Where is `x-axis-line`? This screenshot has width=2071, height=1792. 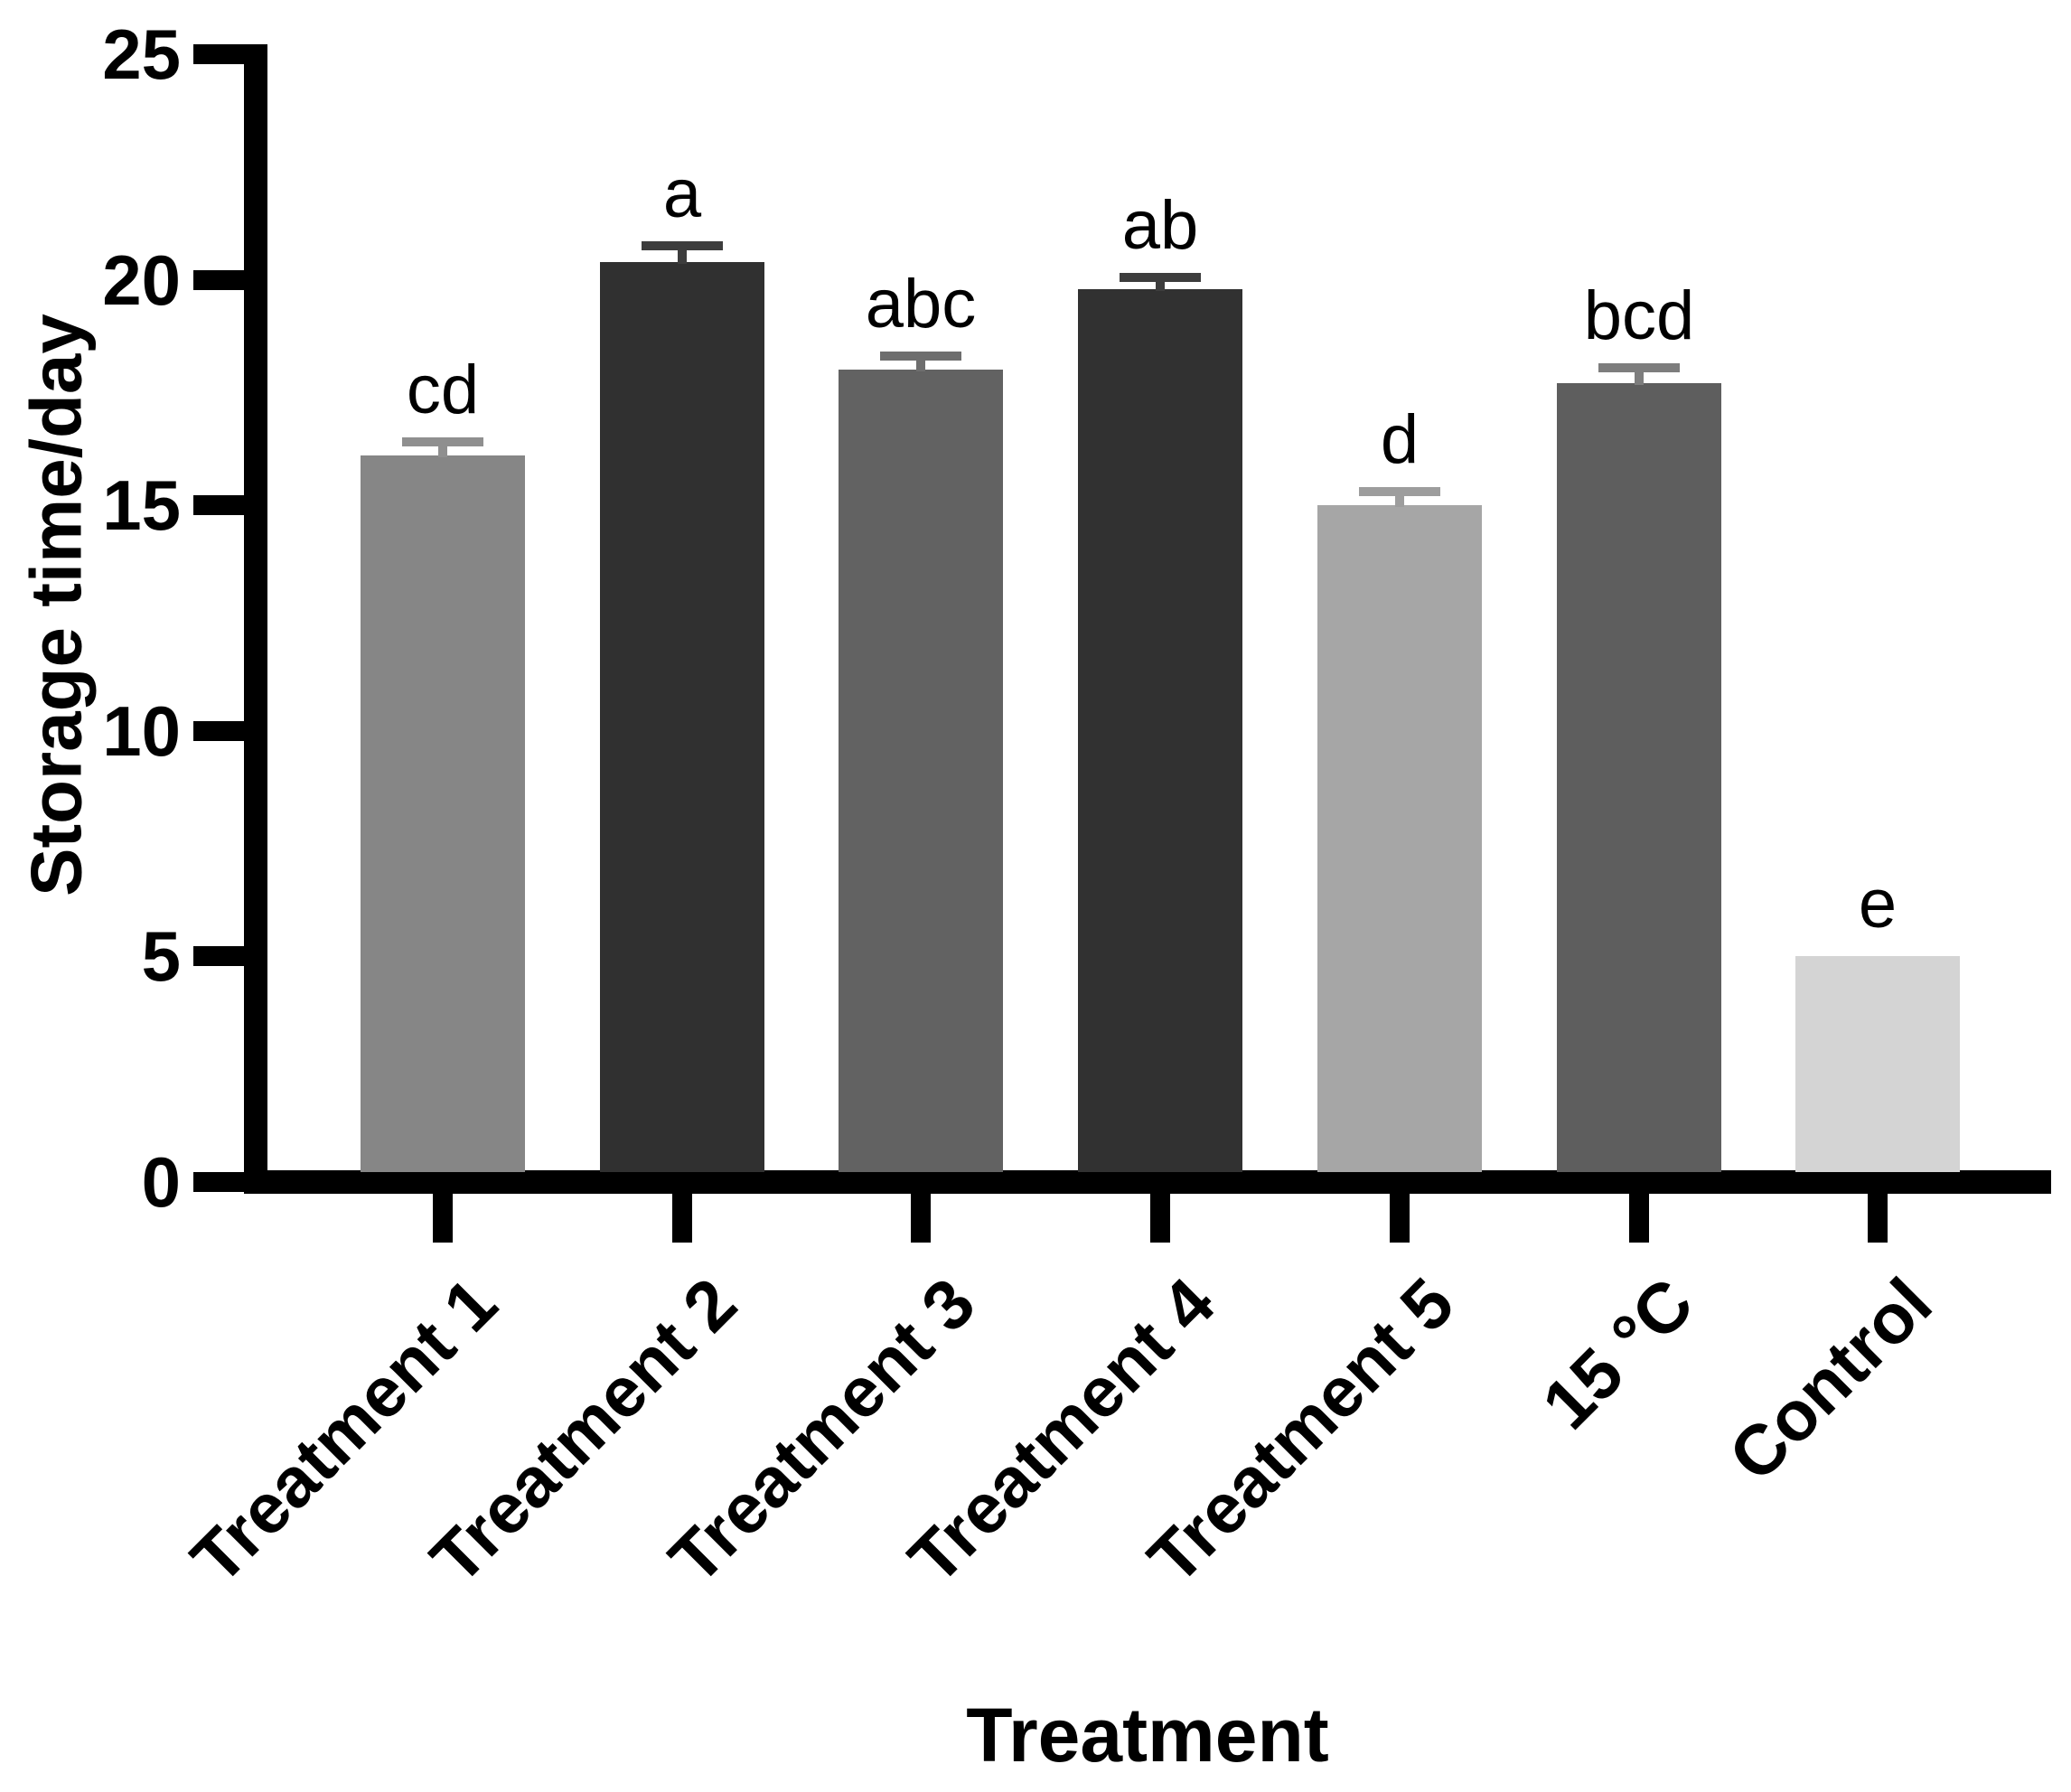
x-axis-line is located at coordinates (1147, 1182).